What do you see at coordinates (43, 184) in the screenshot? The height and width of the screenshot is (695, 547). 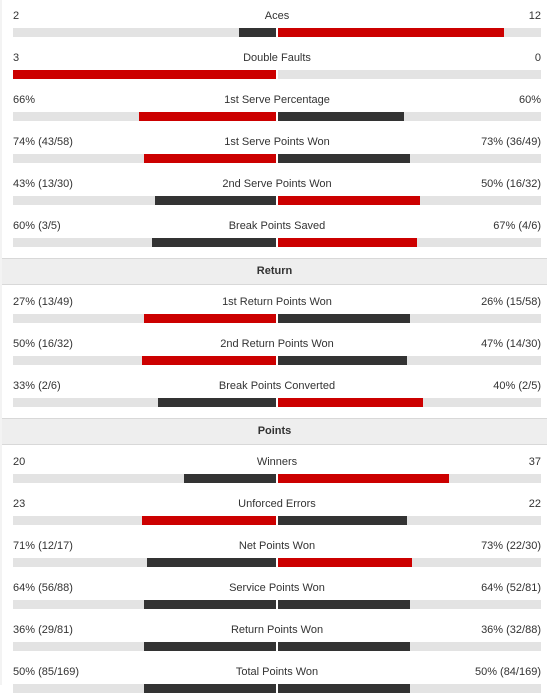 I see `player1-value: 43% (13/30)` at bounding box center [43, 184].